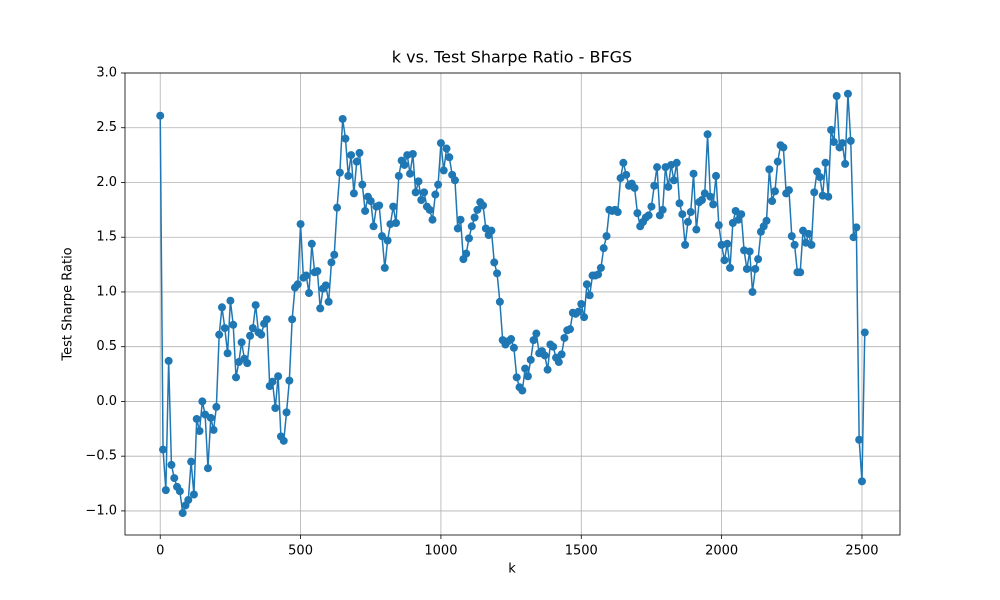  I want to click on y-tick-label: 3.0, so click(106, 73).